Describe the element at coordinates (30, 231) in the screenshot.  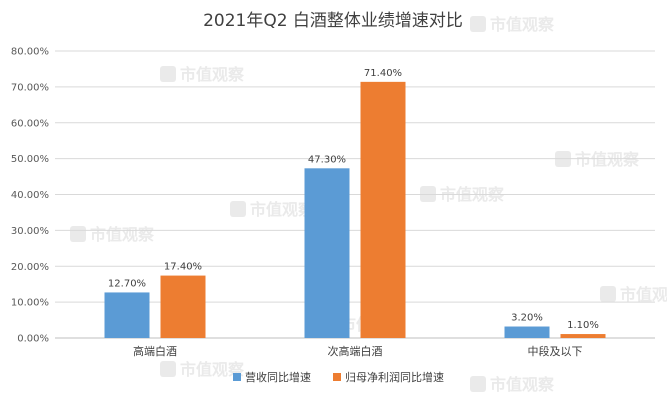
I see `y-tick-label: 30.00%` at that location.